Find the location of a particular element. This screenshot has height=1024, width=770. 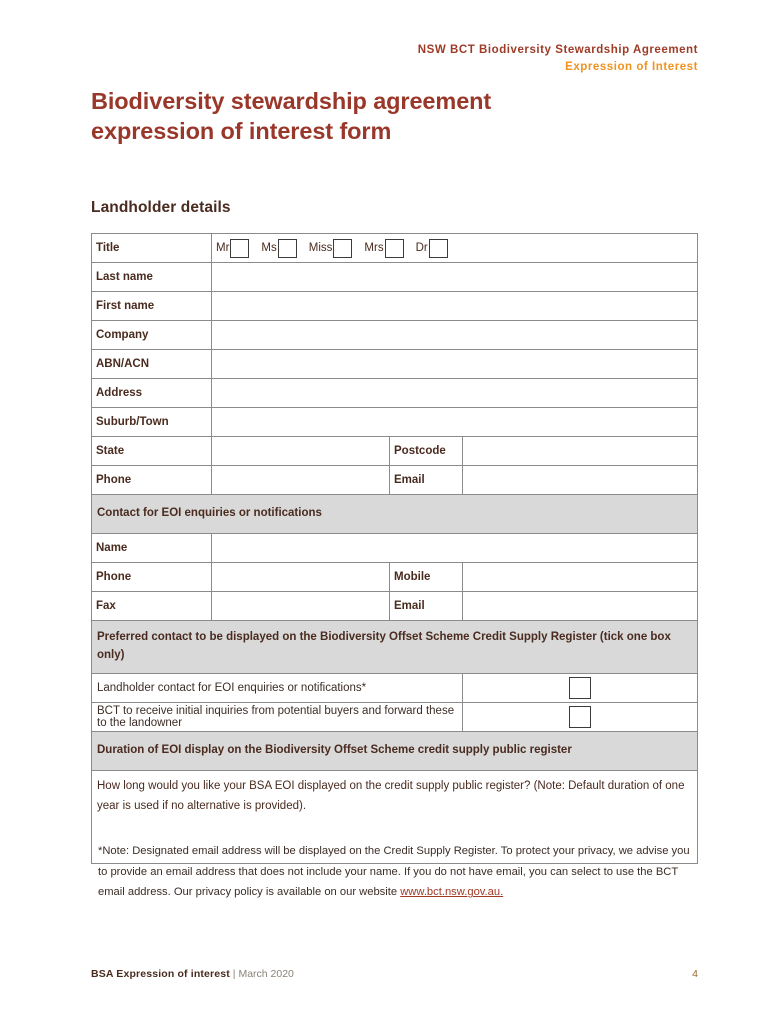

table-row-contact-fax-email: Fax Email is located at coordinates (394, 606).